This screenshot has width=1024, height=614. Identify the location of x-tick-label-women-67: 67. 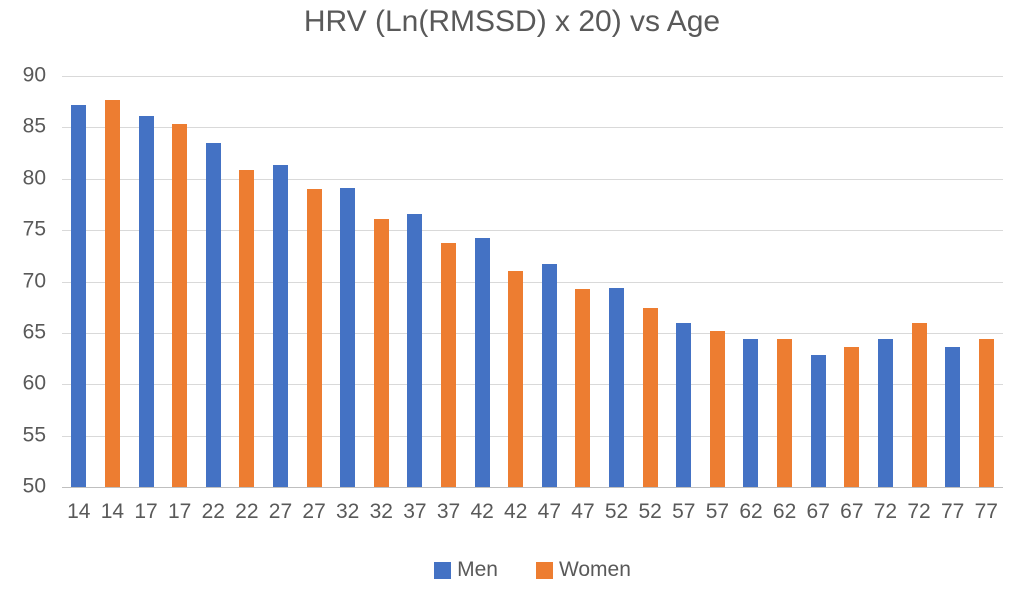
(852, 511).